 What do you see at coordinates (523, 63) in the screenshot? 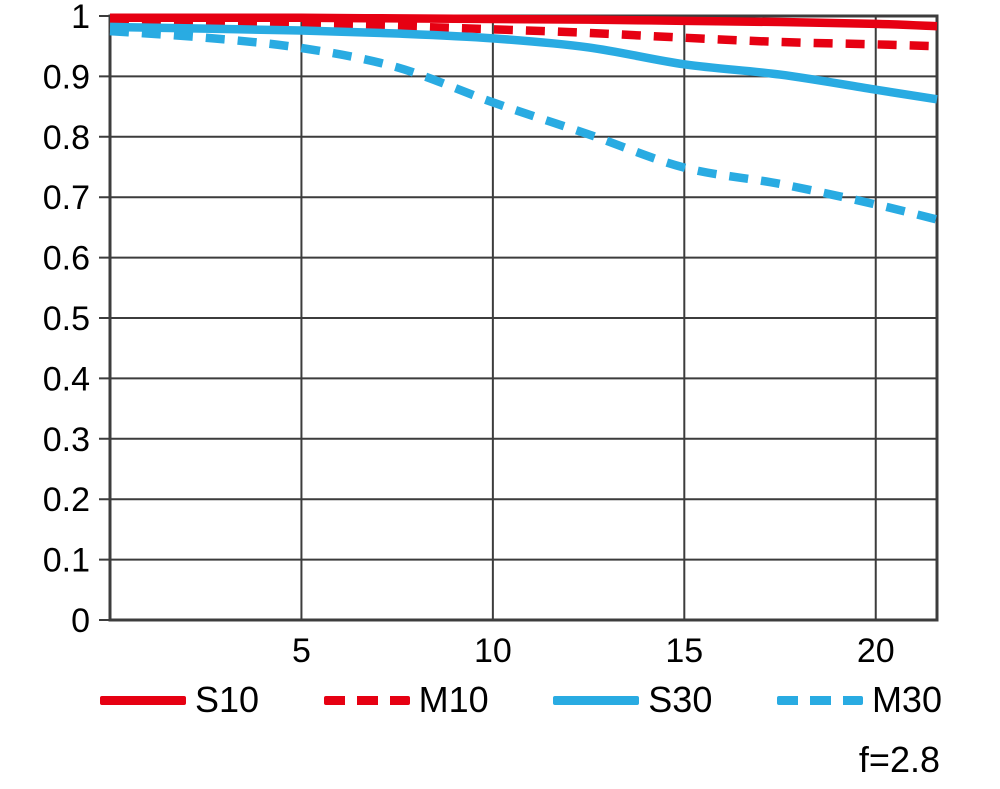
I see `curve-S30` at bounding box center [523, 63].